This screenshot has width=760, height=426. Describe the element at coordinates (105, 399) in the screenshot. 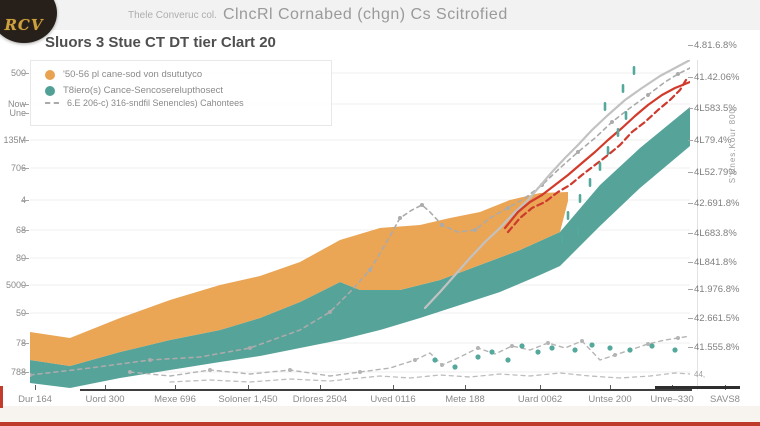

I see `x-axis-tick-label: Uord 300` at that location.